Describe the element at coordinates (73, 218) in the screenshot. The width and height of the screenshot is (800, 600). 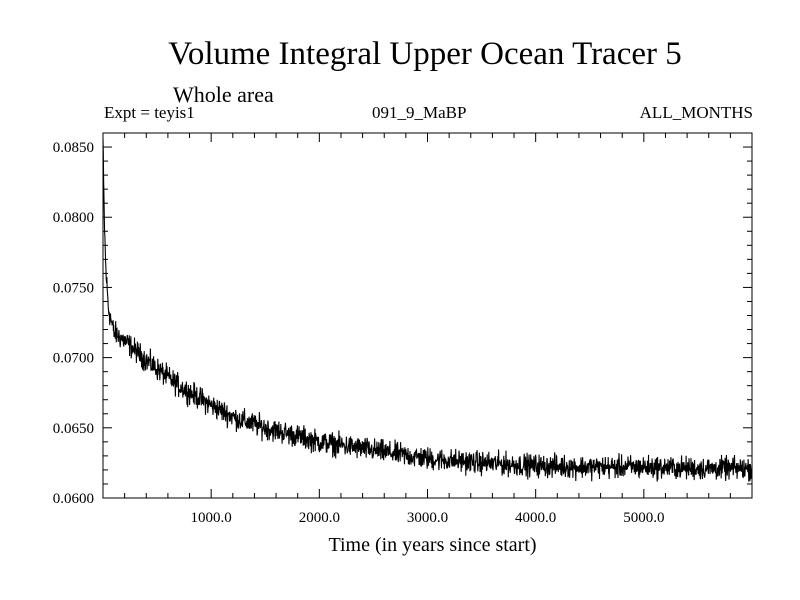
I see `y-tick-label: 0.0800` at that location.